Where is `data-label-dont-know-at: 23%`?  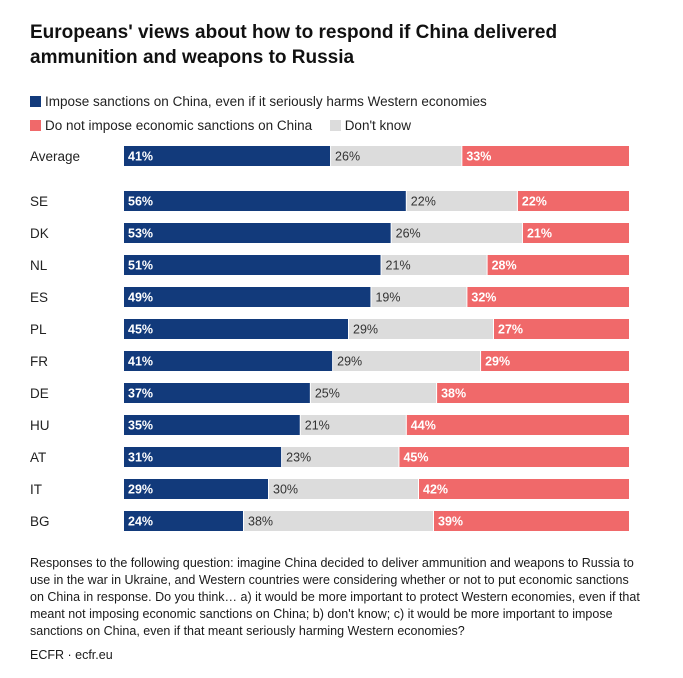
data-label-dont-know-at: 23% is located at coordinates (298, 458).